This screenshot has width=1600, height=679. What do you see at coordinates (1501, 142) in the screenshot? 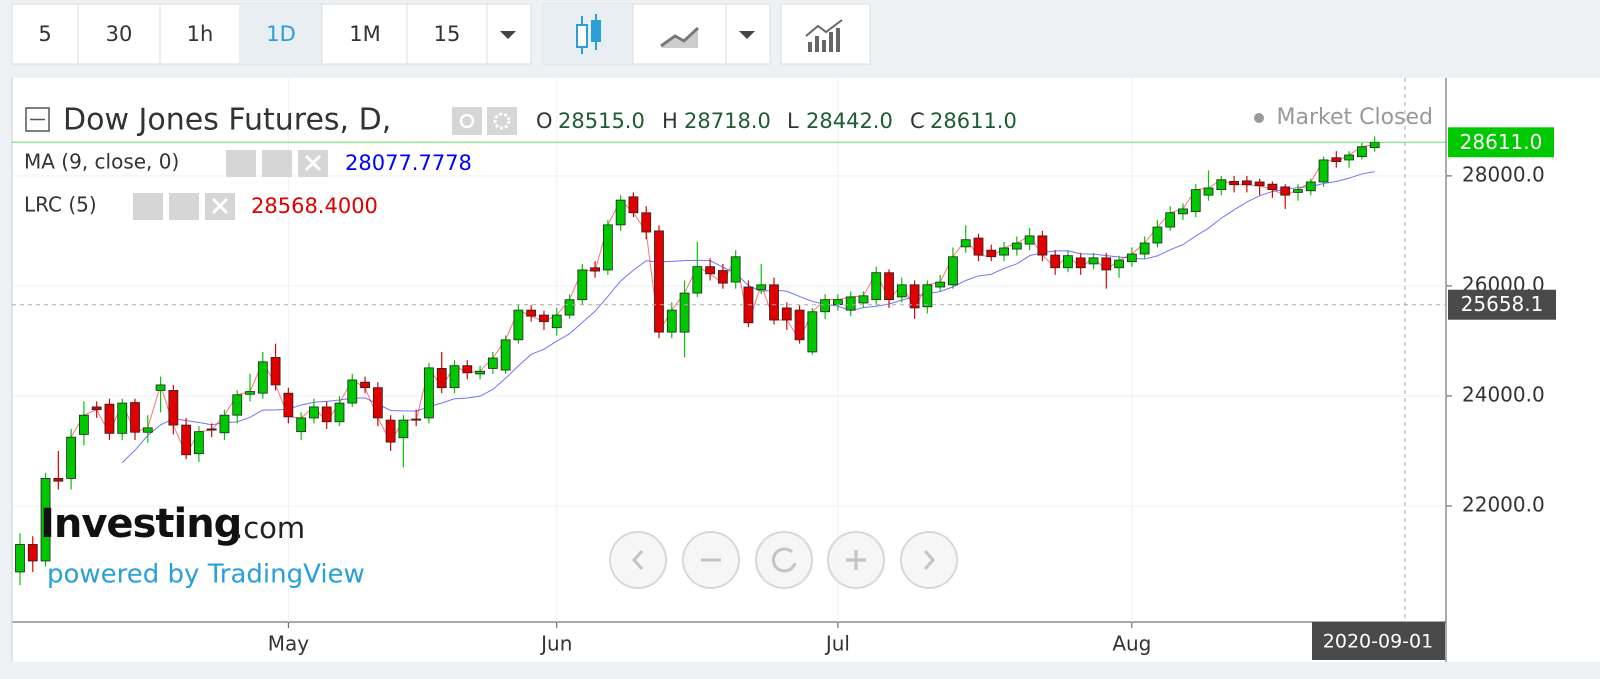
I see `last-price-label: 28611.0` at bounding box center [1501, 142].